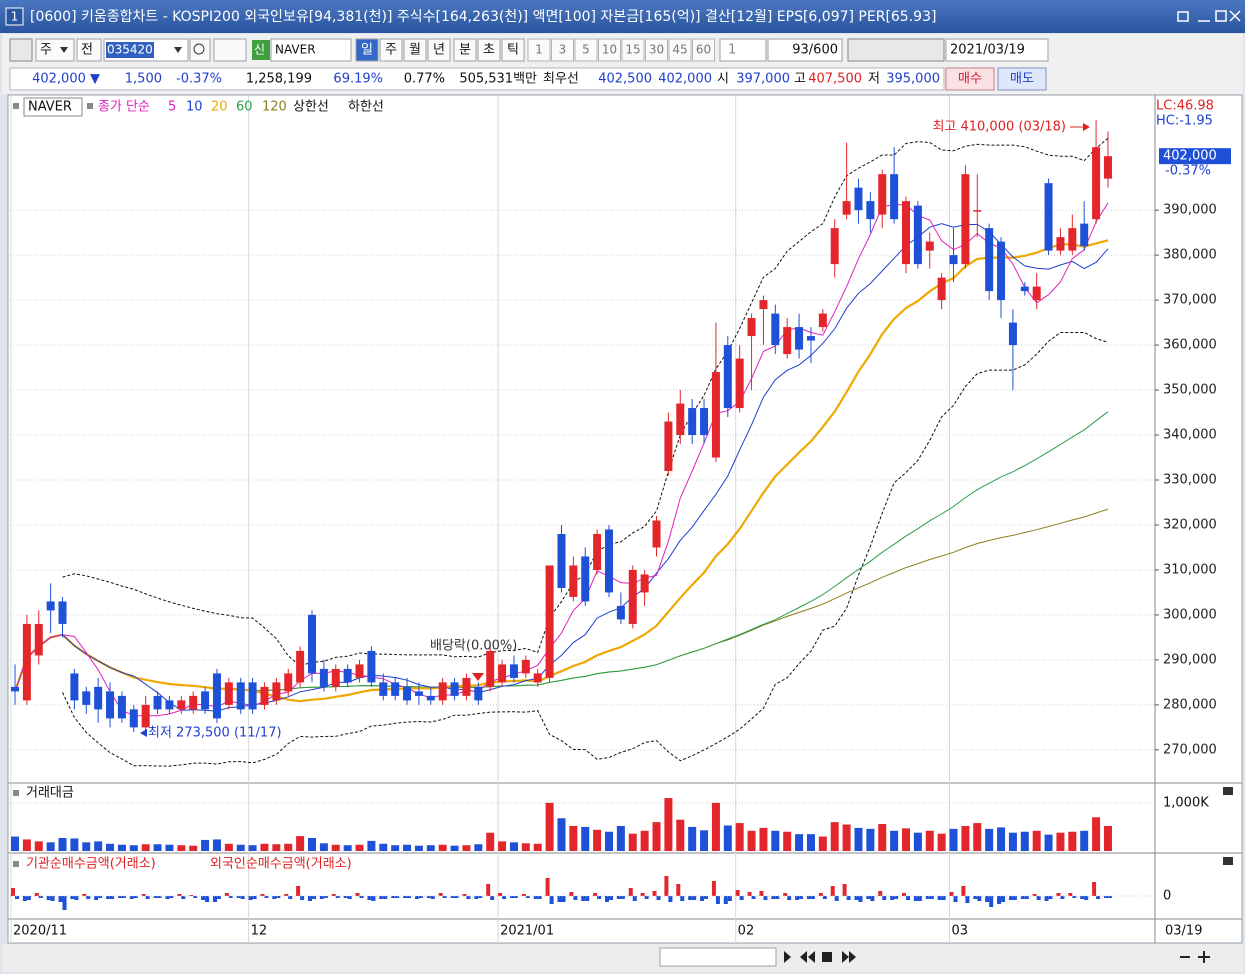 The width and height of the screenshot is (1245, 974). I want to click on y-tick-label: 350,000, so click(1190, 390).